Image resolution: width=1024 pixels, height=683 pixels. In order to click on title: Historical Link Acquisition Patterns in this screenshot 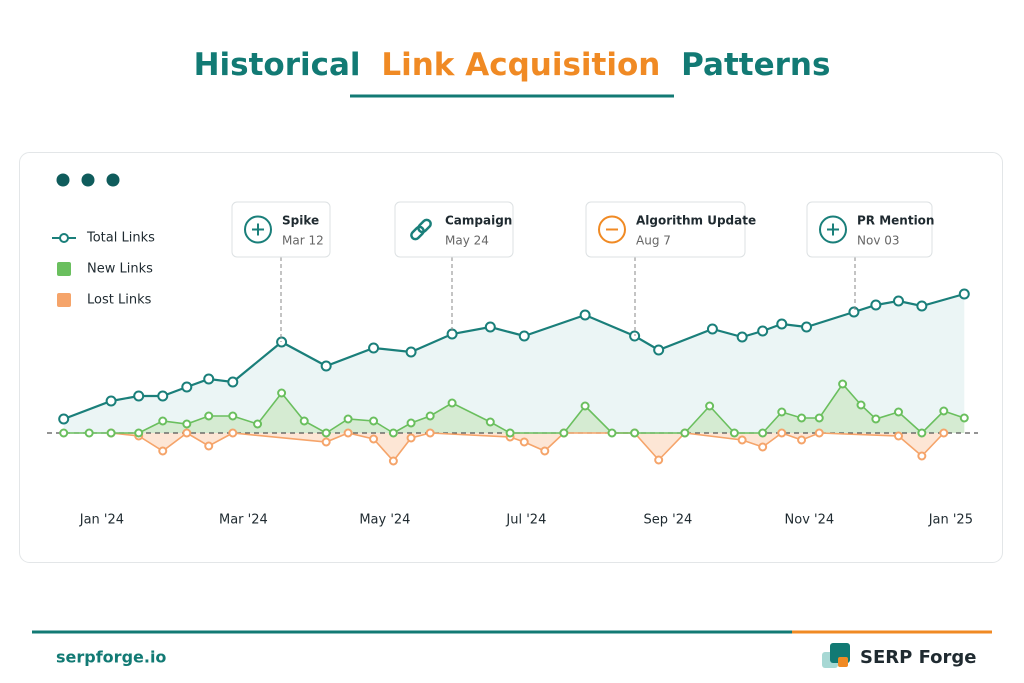, I will do `click(512, 65)`.